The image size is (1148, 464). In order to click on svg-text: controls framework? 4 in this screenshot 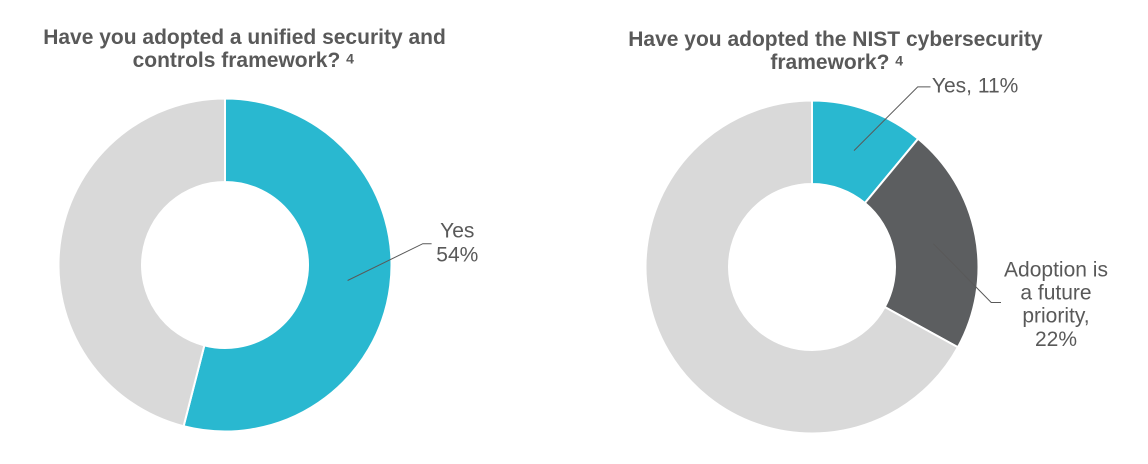, I will do `click(244, 60)`.